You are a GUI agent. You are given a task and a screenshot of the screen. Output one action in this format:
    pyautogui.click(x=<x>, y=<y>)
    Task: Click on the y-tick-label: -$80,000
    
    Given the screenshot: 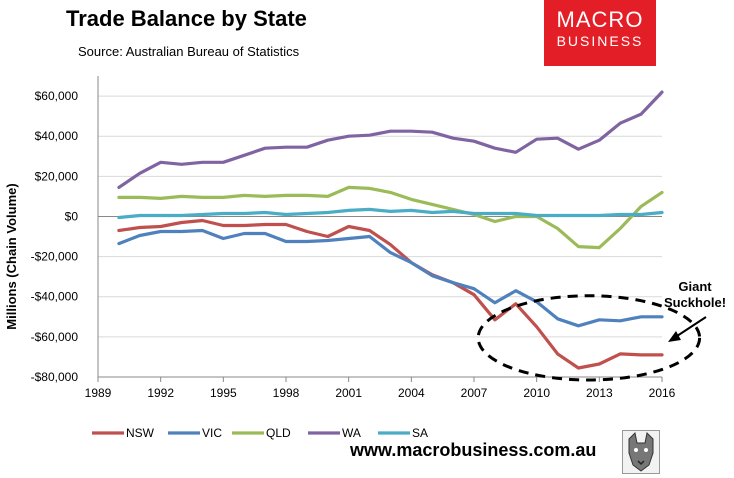 What is the action you would take?
    pyautogui.click(x=55, y=377)
    